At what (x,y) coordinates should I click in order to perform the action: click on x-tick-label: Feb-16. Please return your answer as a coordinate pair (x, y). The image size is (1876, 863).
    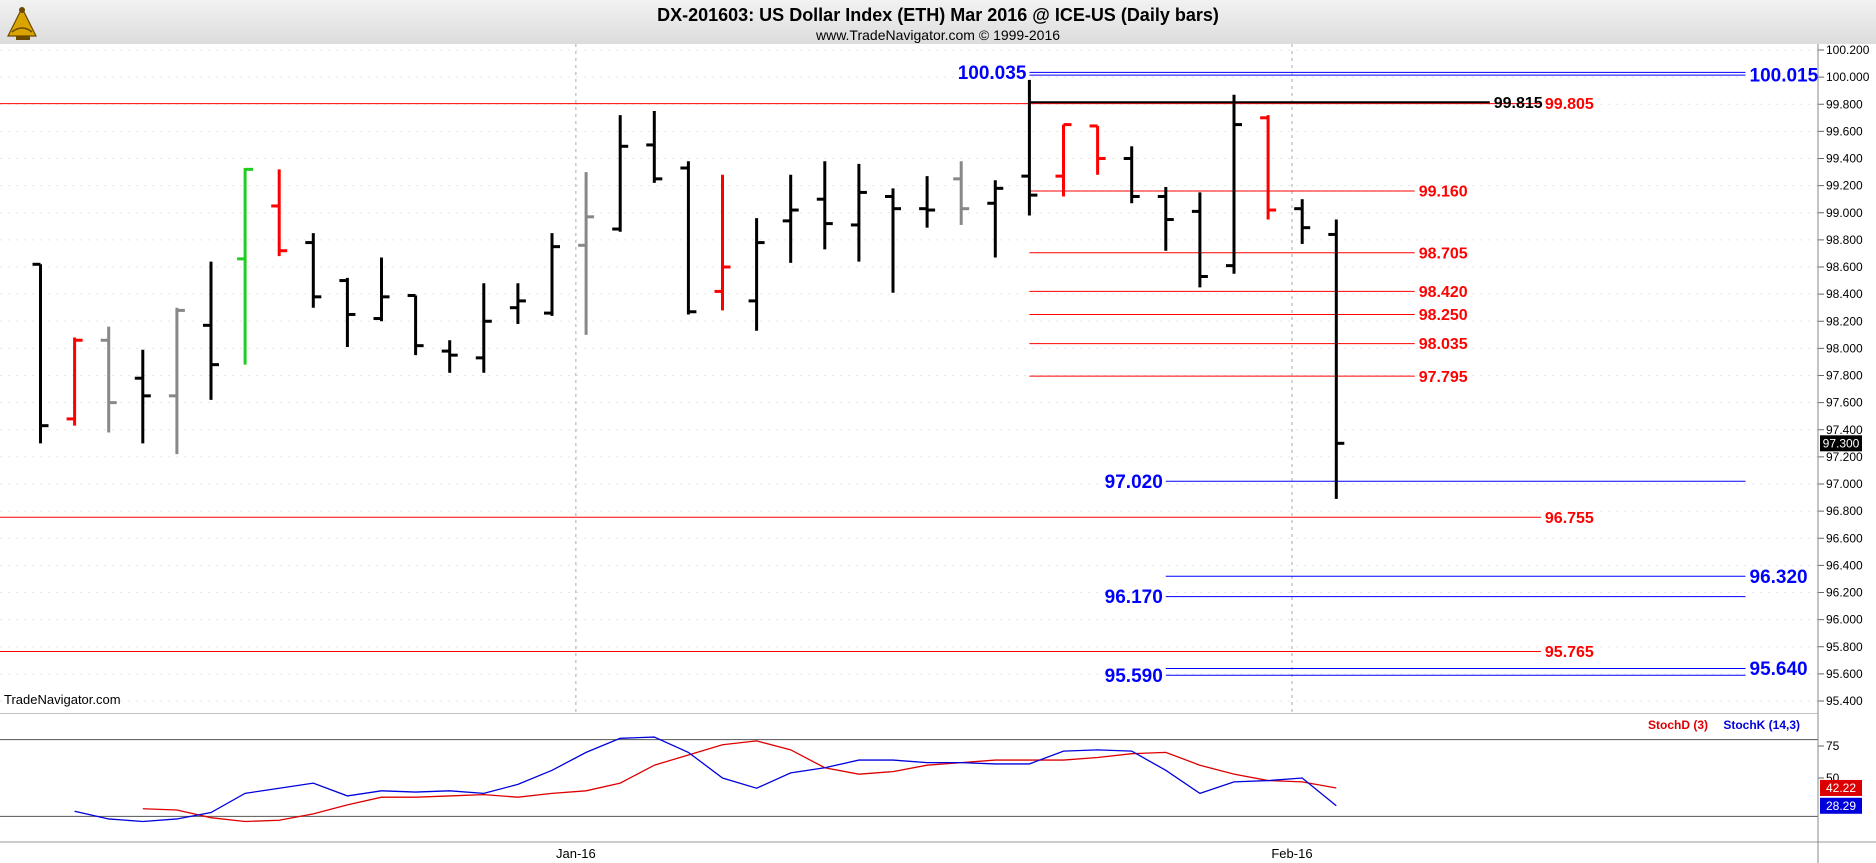
    Looking at the image, I should click on (1291, 853).